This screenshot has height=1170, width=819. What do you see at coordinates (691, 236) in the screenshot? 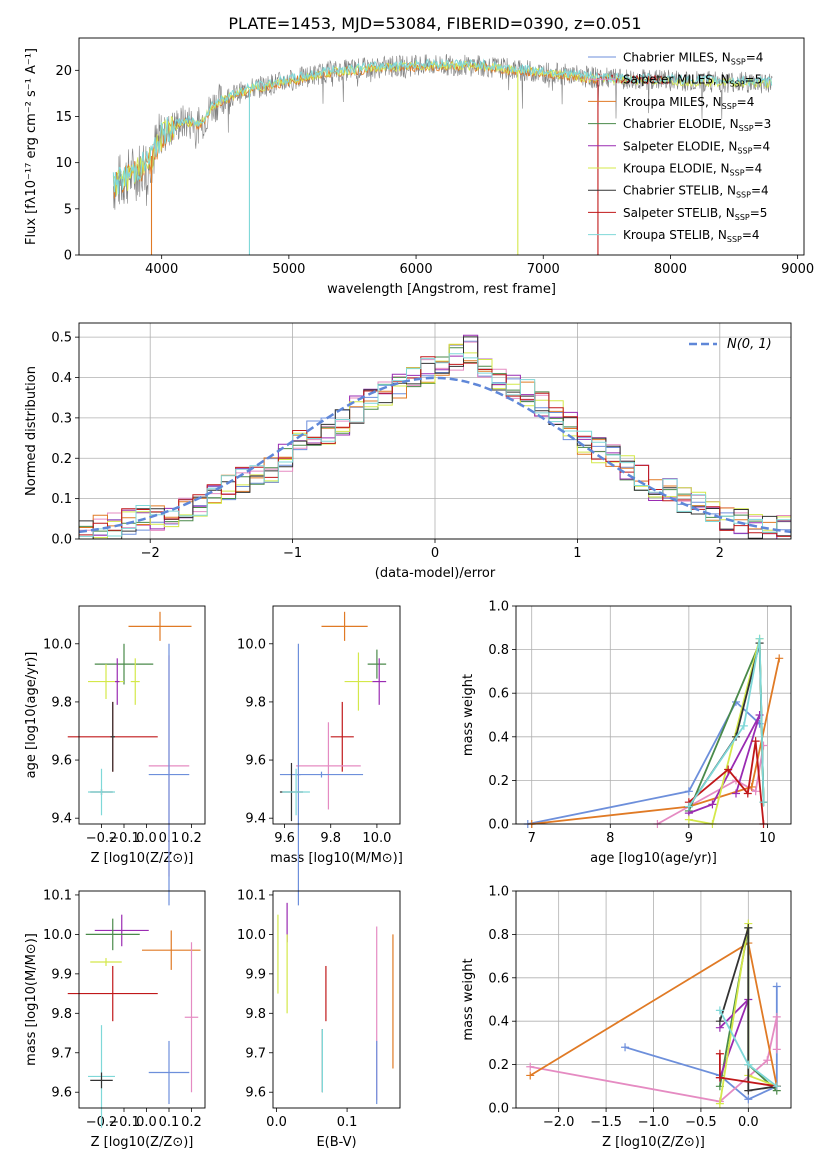
I see `legend-label: Kroupa STELIB, NSSP=4` at bounding box center [691, 236].